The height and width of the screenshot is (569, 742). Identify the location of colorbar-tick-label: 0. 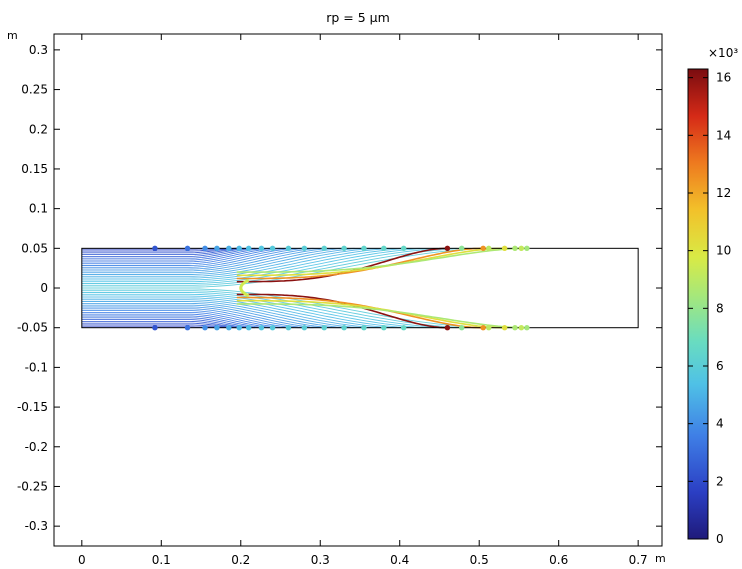
(720, 539).